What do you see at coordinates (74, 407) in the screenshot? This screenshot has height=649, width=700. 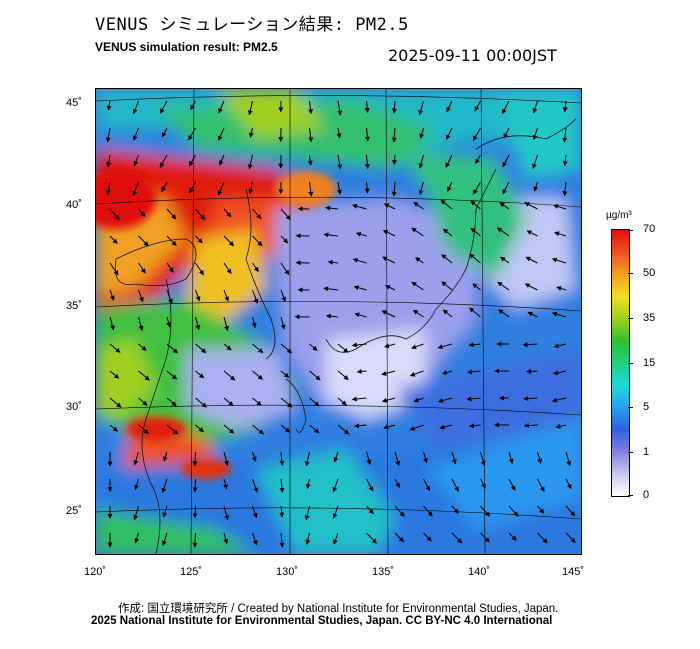 I see `lat-label-30: 30˚` at bounding box center [74, 407].